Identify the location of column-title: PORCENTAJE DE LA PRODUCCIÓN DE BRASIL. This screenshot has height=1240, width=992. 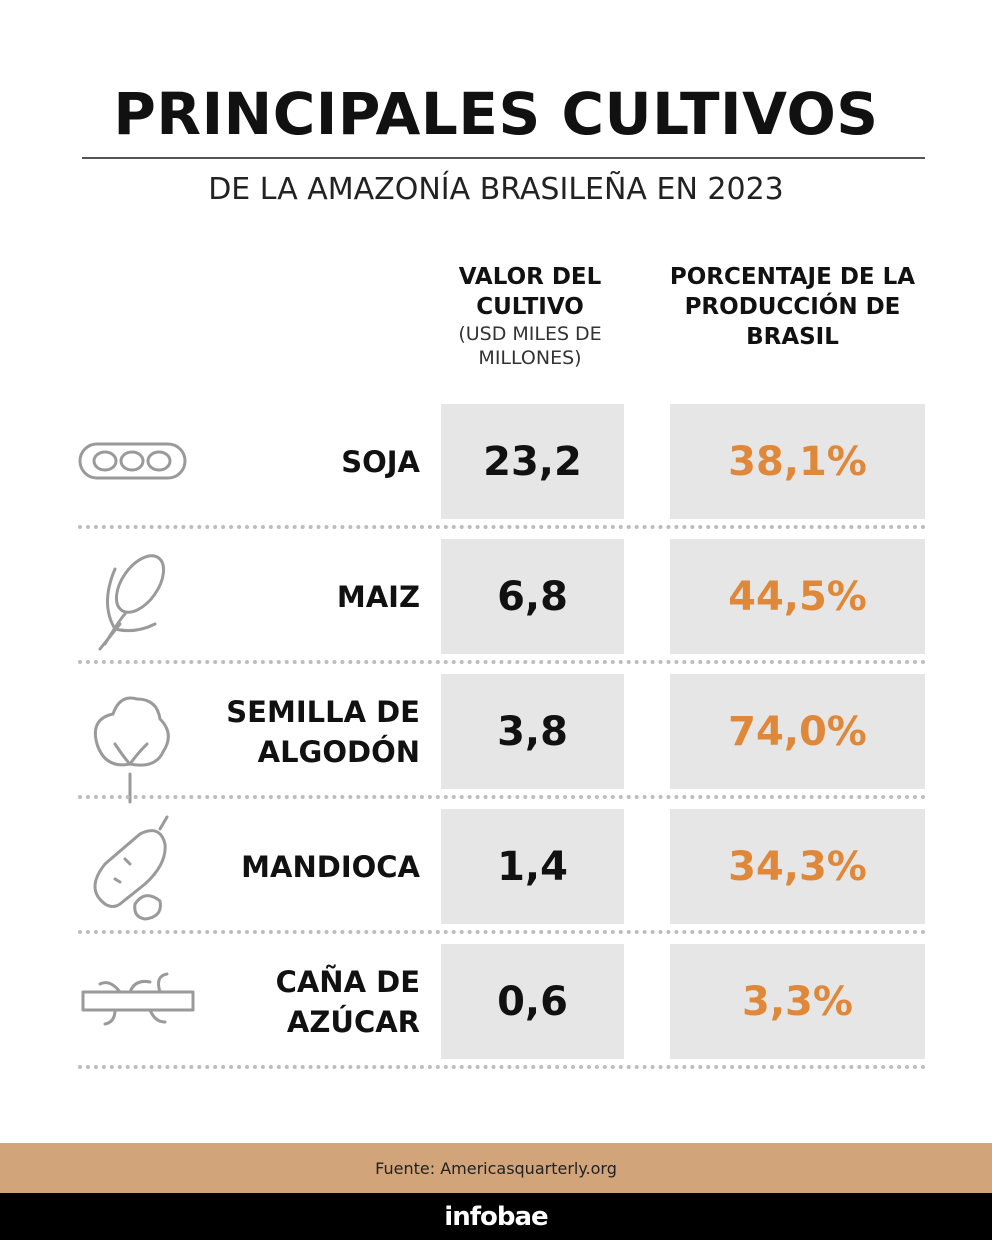
(792, 307).